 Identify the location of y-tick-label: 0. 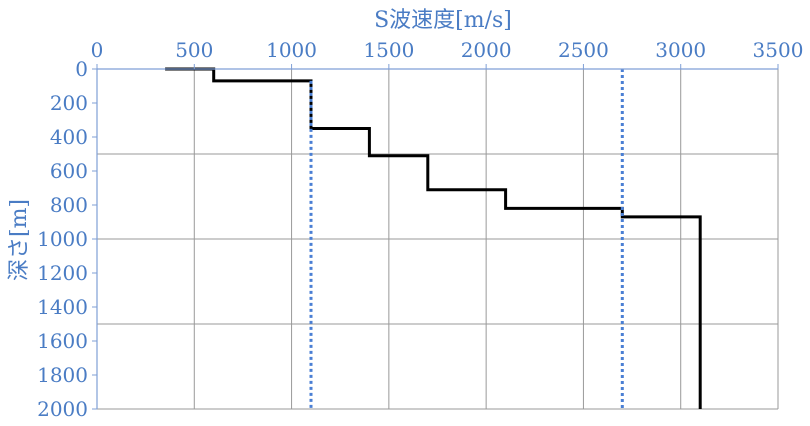
(81, 69).